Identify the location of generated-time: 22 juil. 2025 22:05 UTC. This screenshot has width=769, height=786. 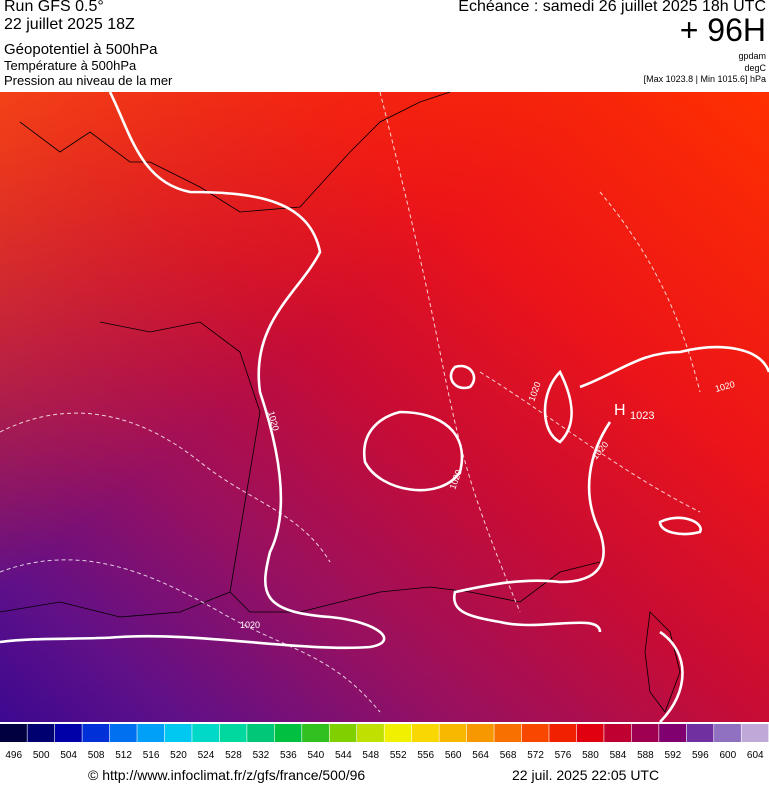
(586, 775).